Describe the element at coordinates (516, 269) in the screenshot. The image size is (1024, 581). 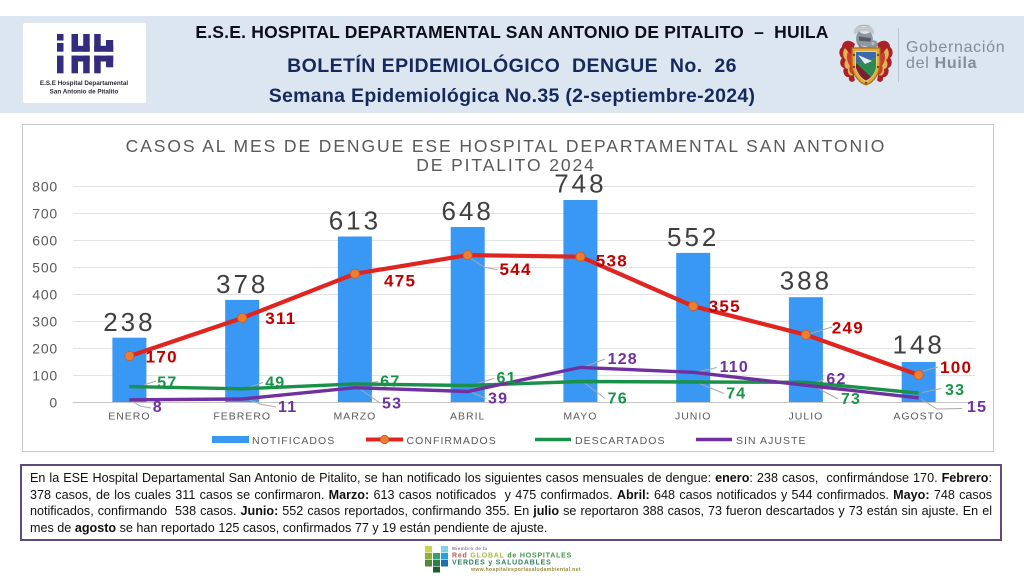
I see `svg-text: 544` at that location.